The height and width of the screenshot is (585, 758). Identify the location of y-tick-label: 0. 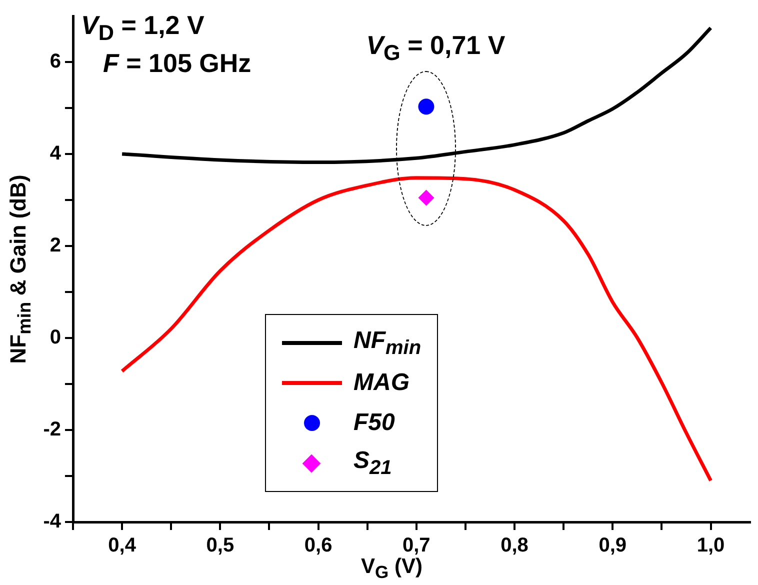
(55, 337).